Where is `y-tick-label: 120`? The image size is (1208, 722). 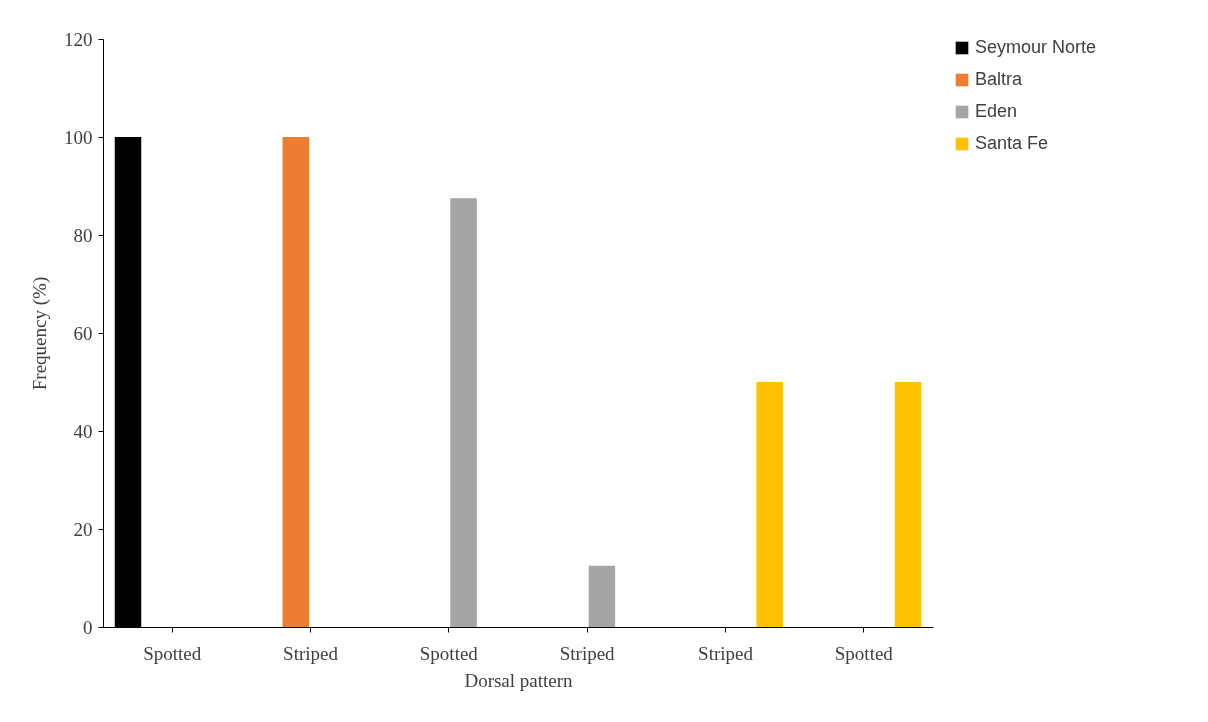 y-tick-label: 120 is located at coordinates (78, 39).